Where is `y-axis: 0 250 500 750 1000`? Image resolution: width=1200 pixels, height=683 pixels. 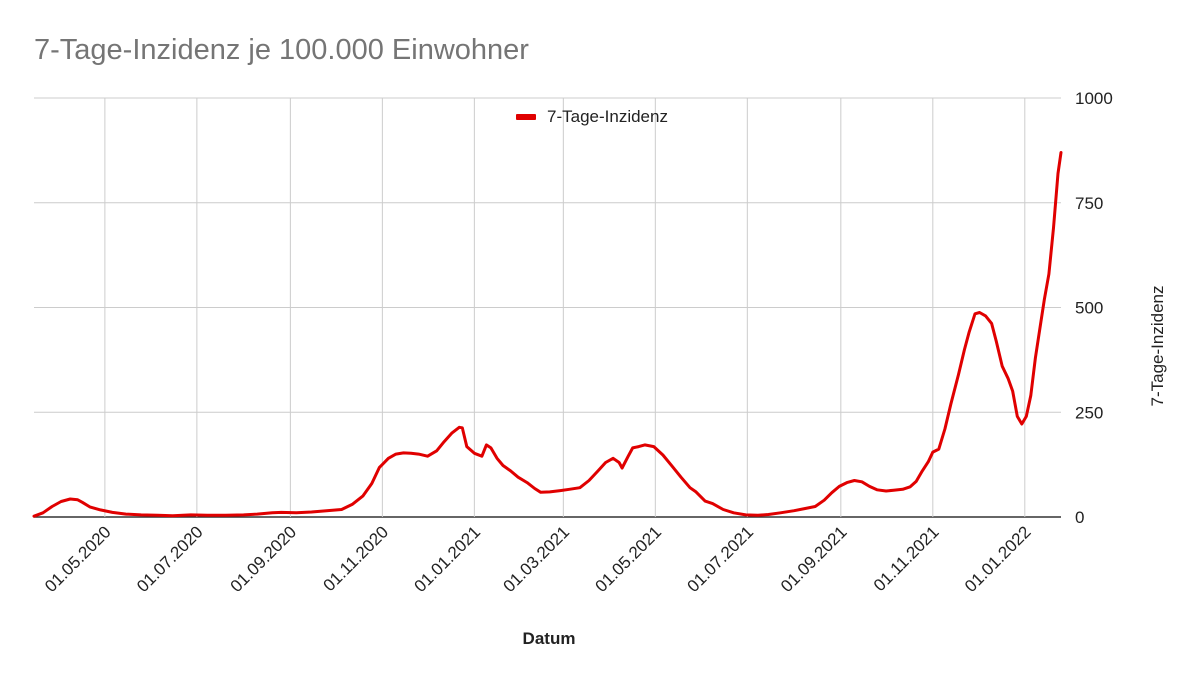 y-axis: 0 250 500 750 1000 is located at coordinates (1094, 308).